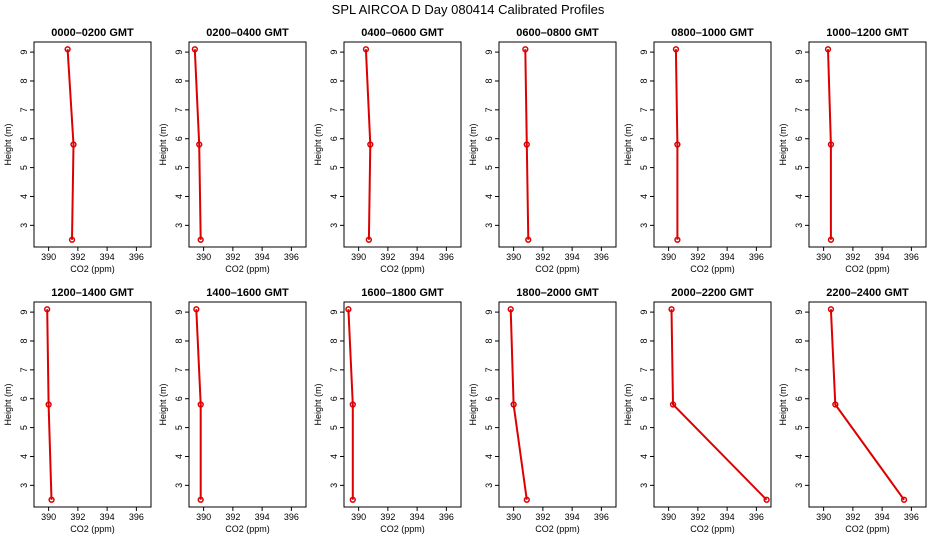 This screenshot has width=936, height=540. I want to click on panel-title: 0400–0600 GMT, so click(402, 33).